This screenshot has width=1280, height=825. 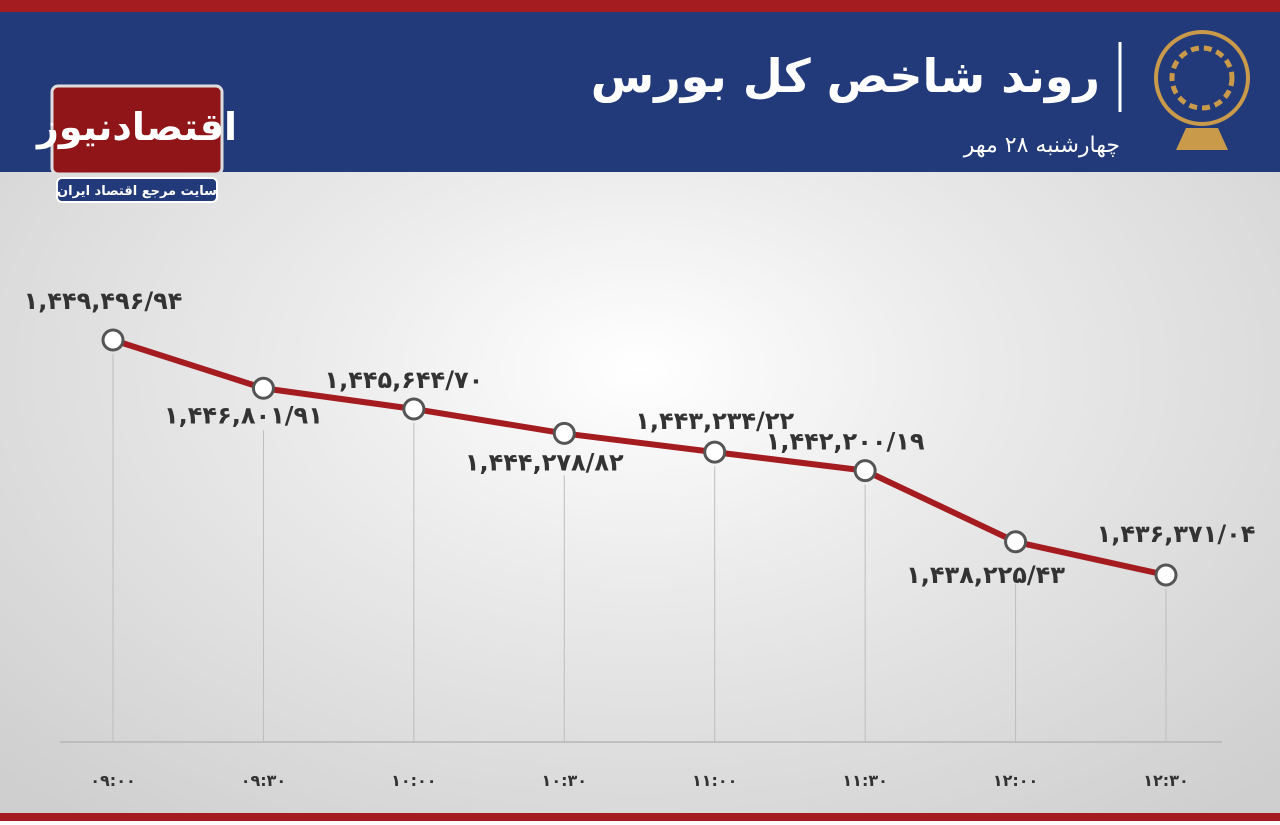 What do you see at coordinates (1202, 139) in the screenshot?
I see `emblem-base` at bounding box center [1202, 139].